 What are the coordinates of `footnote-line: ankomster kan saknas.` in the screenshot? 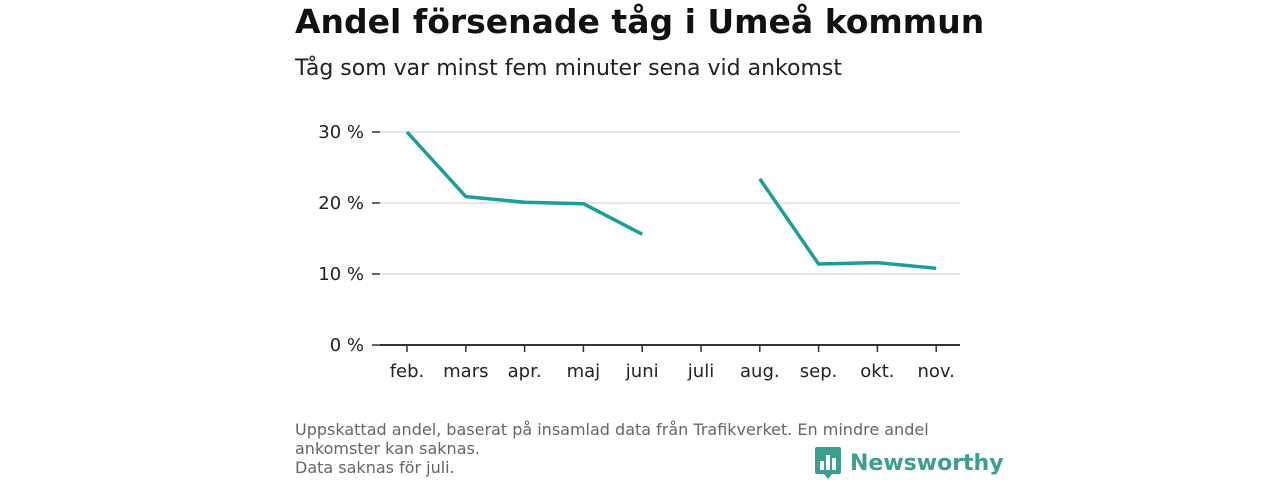 It's located at (387, 448).